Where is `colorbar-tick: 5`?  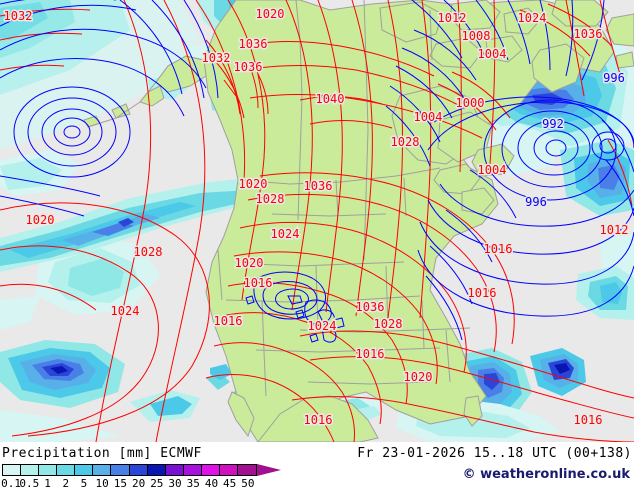 colorbar-tick: 5 is located at coordinates (84, 483).